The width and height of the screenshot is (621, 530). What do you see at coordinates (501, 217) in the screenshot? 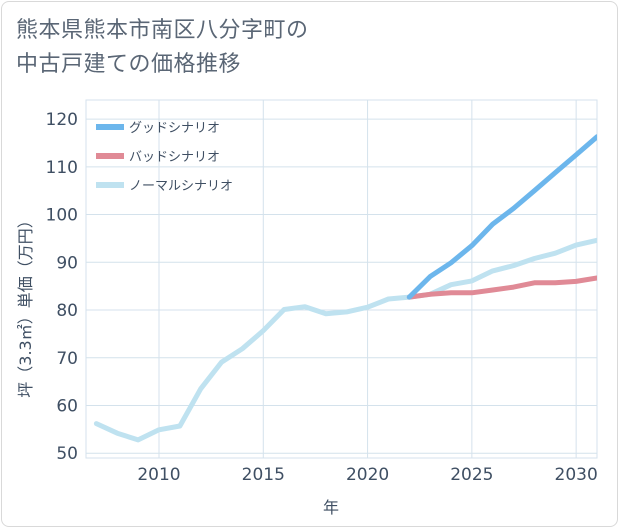
I see `series-line-good` at bounding box center [501, 217].